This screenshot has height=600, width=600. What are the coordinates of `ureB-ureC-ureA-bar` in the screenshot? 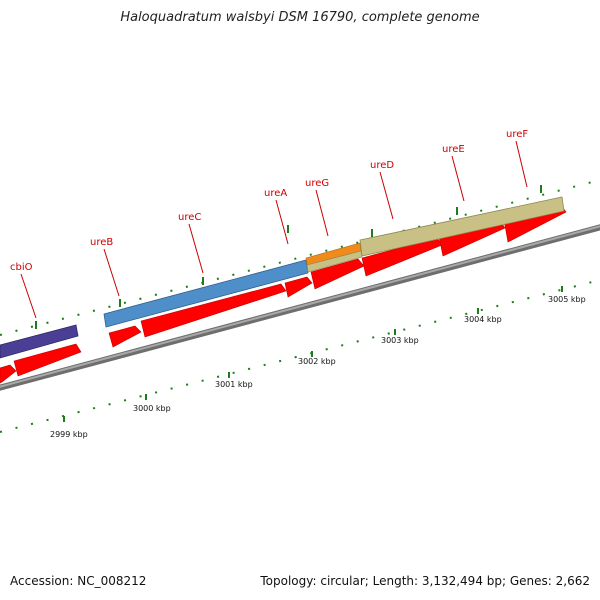 It's located at (206, 293).